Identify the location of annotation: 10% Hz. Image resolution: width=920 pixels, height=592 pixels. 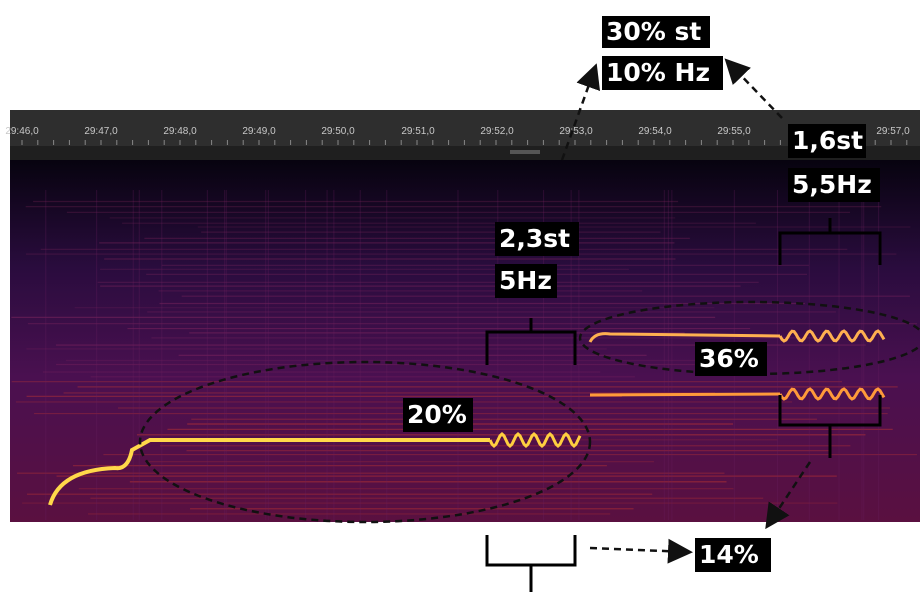
(658, 72).